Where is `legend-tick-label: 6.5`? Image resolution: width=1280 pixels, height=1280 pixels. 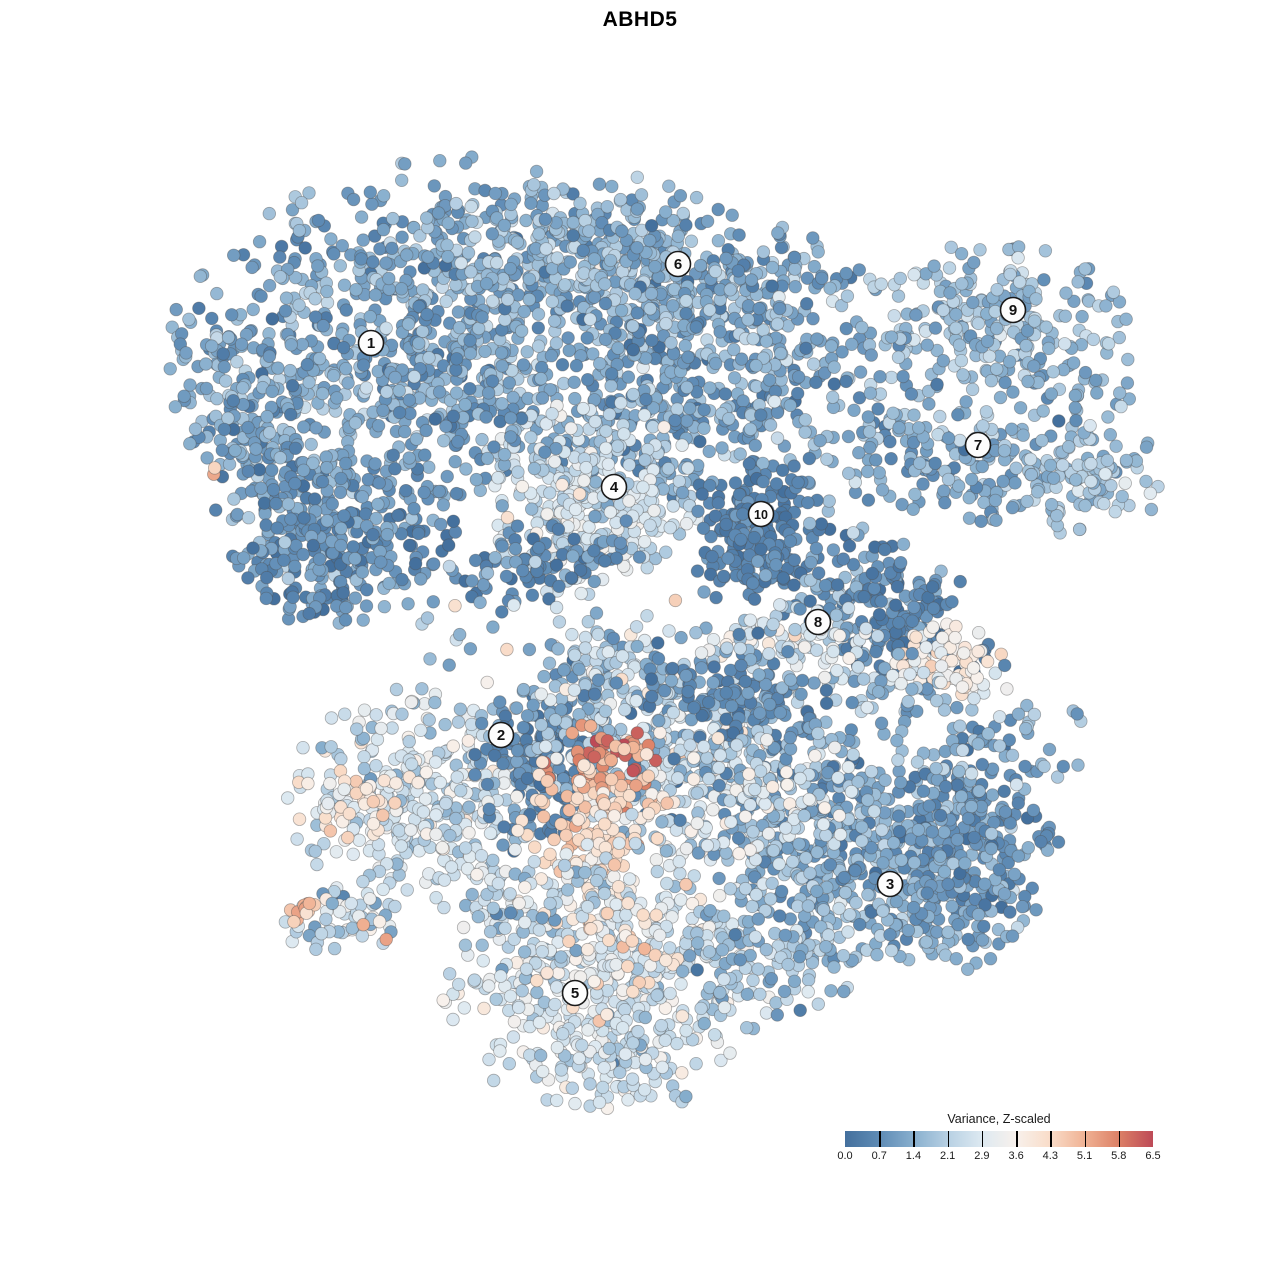 legend-tick-label: 6.5 is located at coordinates (1153, 1156).